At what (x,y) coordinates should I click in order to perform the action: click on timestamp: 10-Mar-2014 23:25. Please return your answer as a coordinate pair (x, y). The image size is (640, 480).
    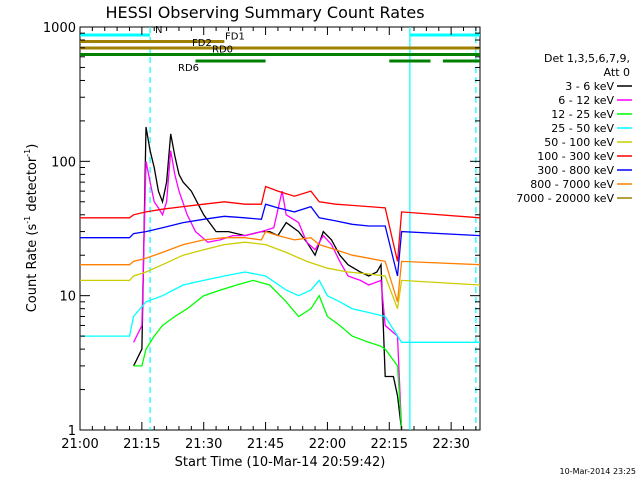
    Looking at the image, I should click on (598, 471).